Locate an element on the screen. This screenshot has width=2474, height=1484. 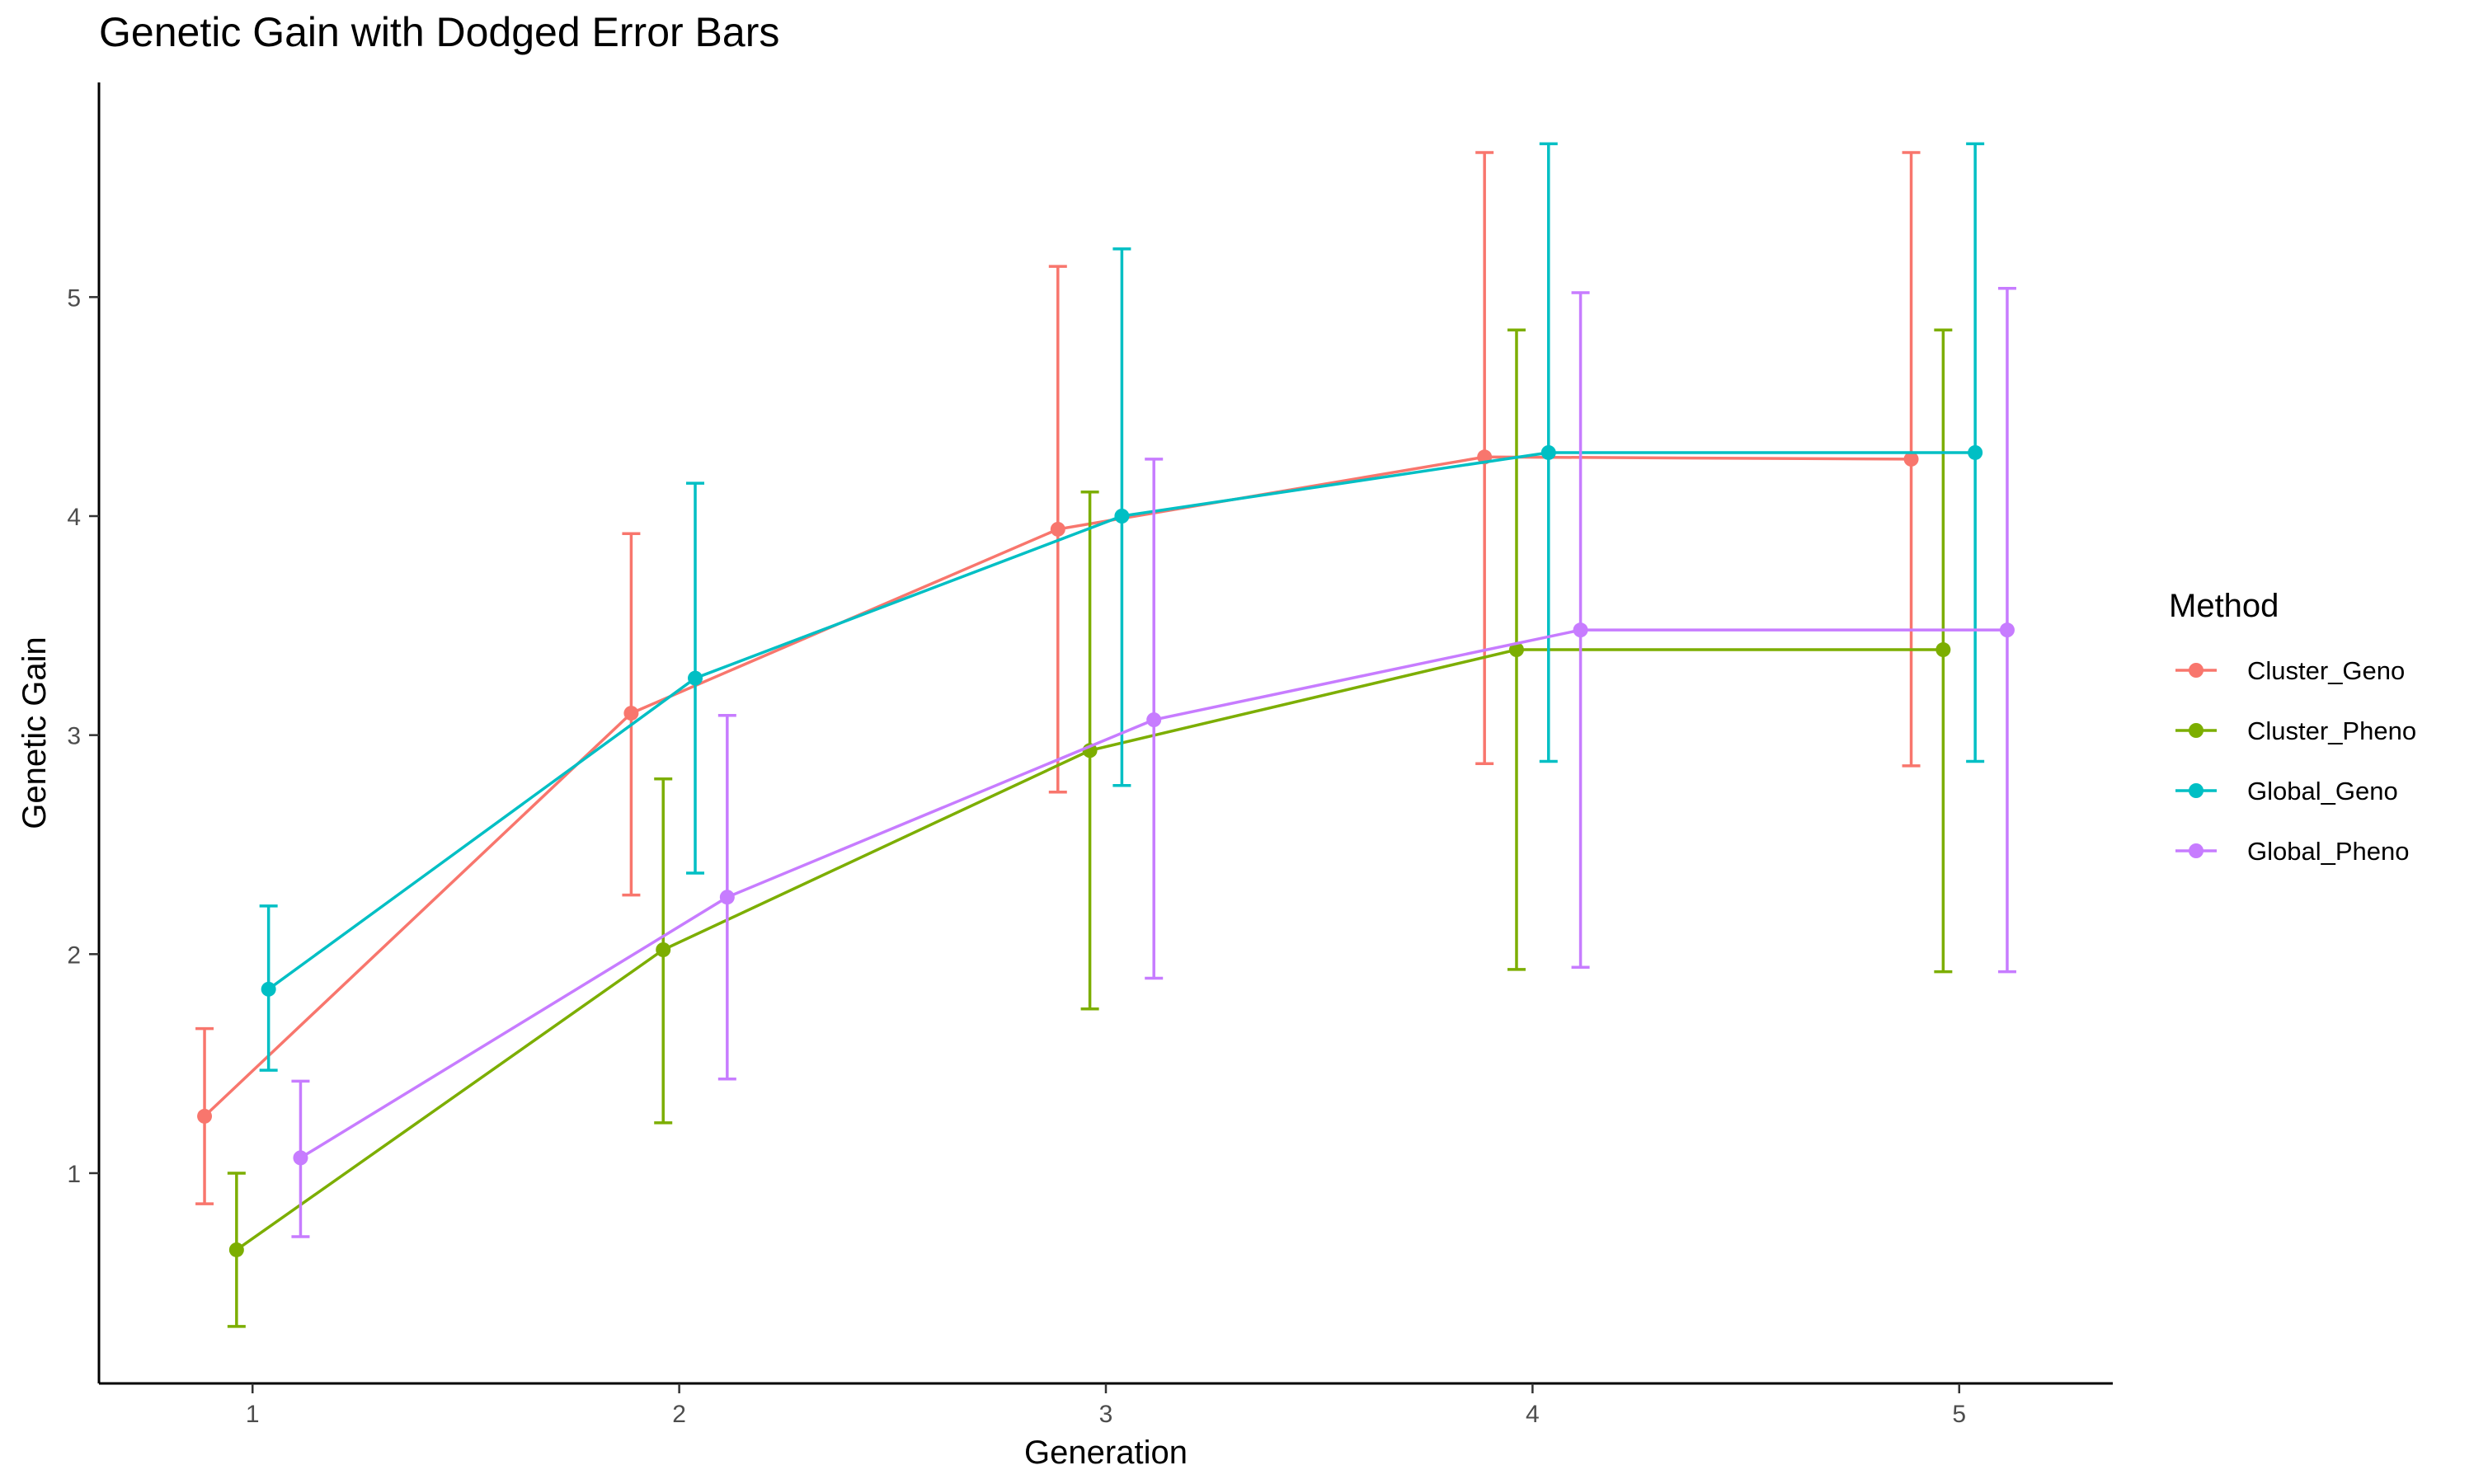
y-tick-label: 1 is located at coordinates (74, 1174).